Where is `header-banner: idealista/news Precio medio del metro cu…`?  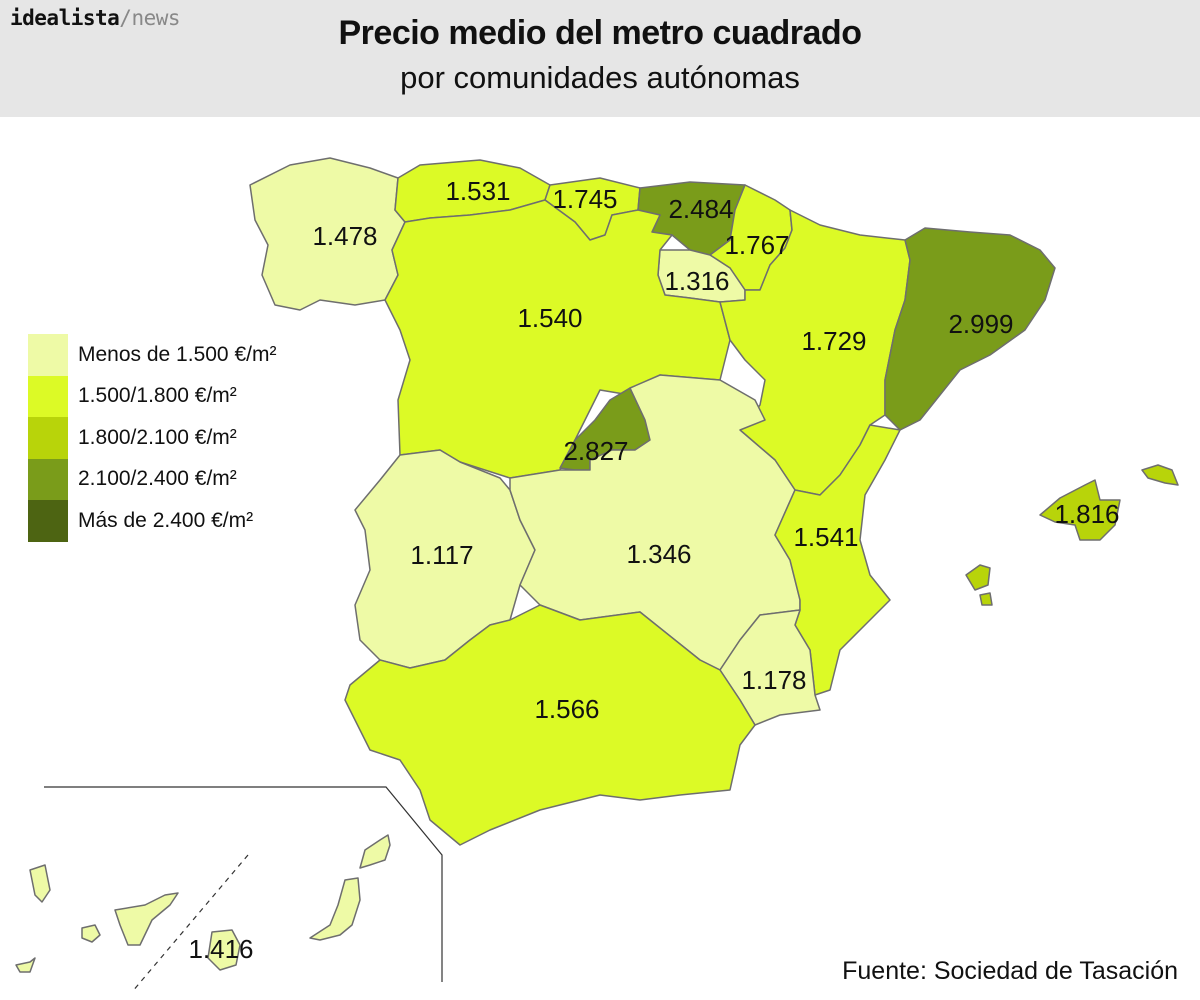 header-banner: idealista/news Precio medio del metro cu… is located at coordinates (600, 58).